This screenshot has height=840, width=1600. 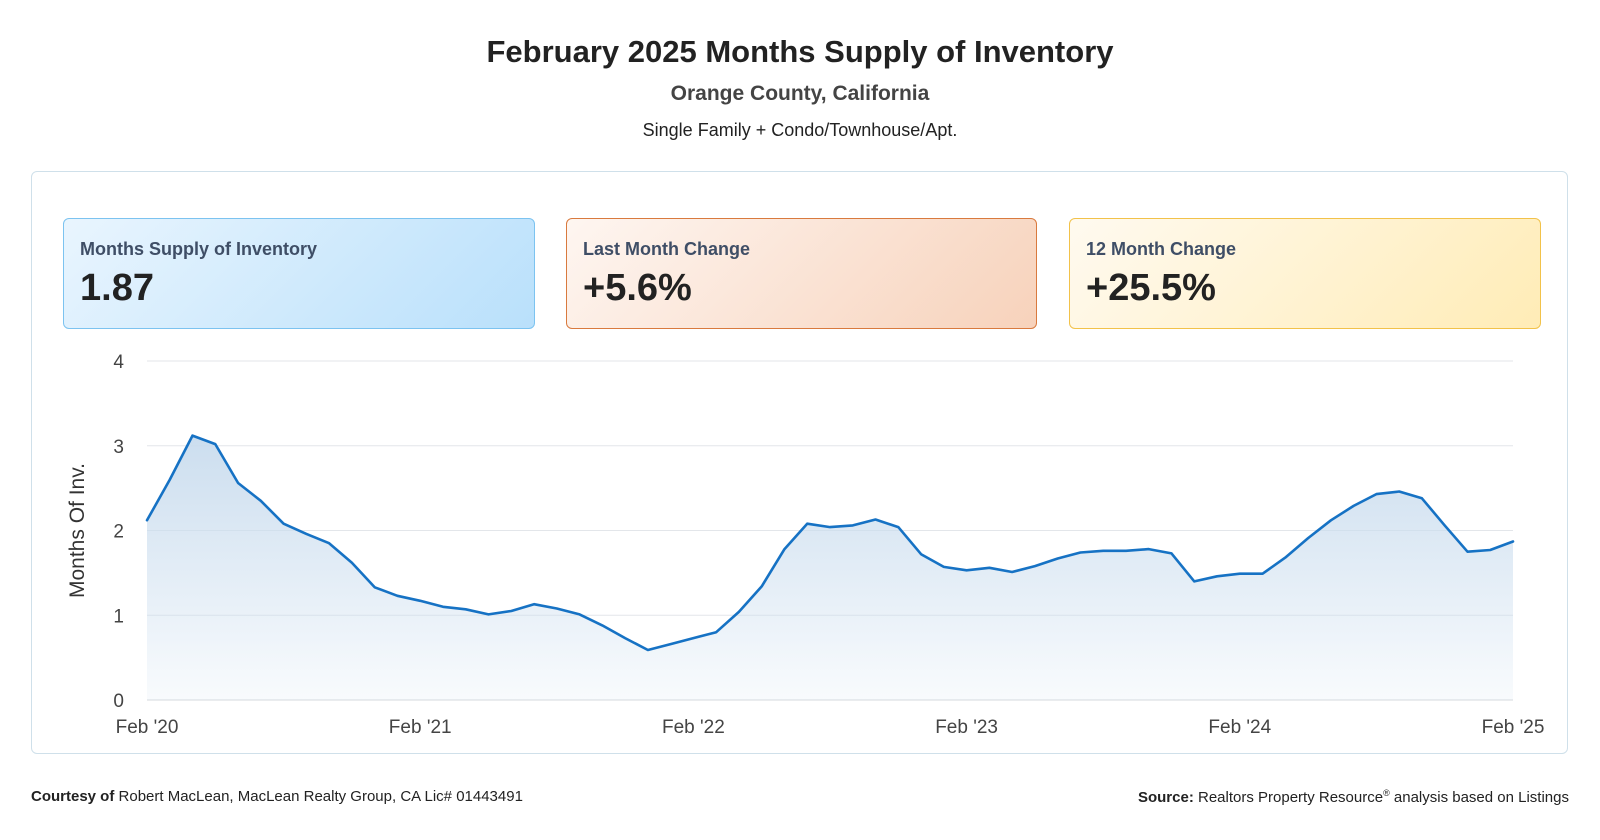 What do you see at coordinates (1151, 288) in the screenshot?
I see `stat-card-value: +25.5%` at bounding box center [1151, 288].